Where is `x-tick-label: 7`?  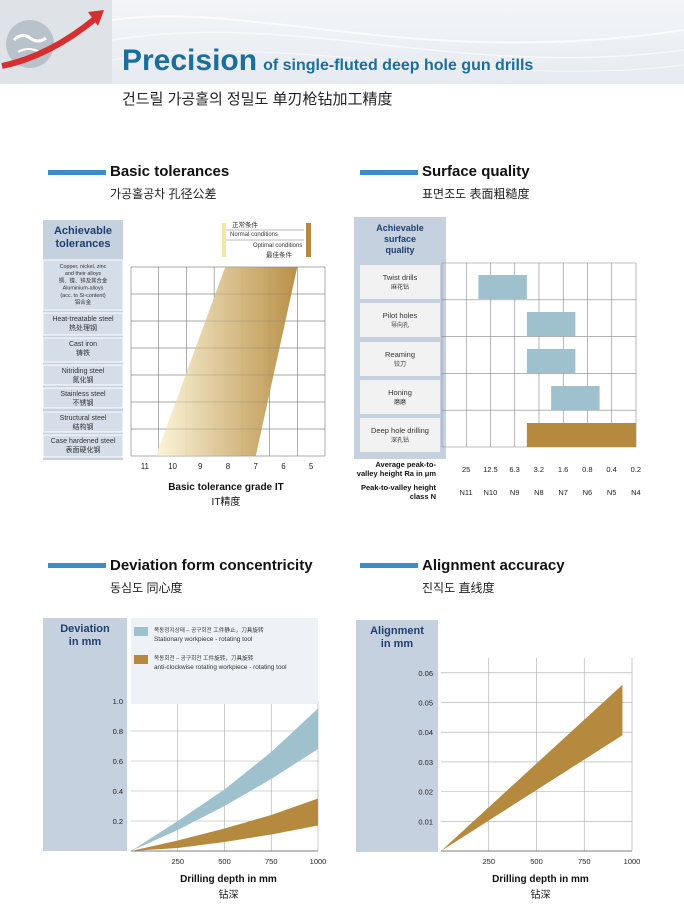 x-tick-label: 7 is located at coordinates (255, 466).